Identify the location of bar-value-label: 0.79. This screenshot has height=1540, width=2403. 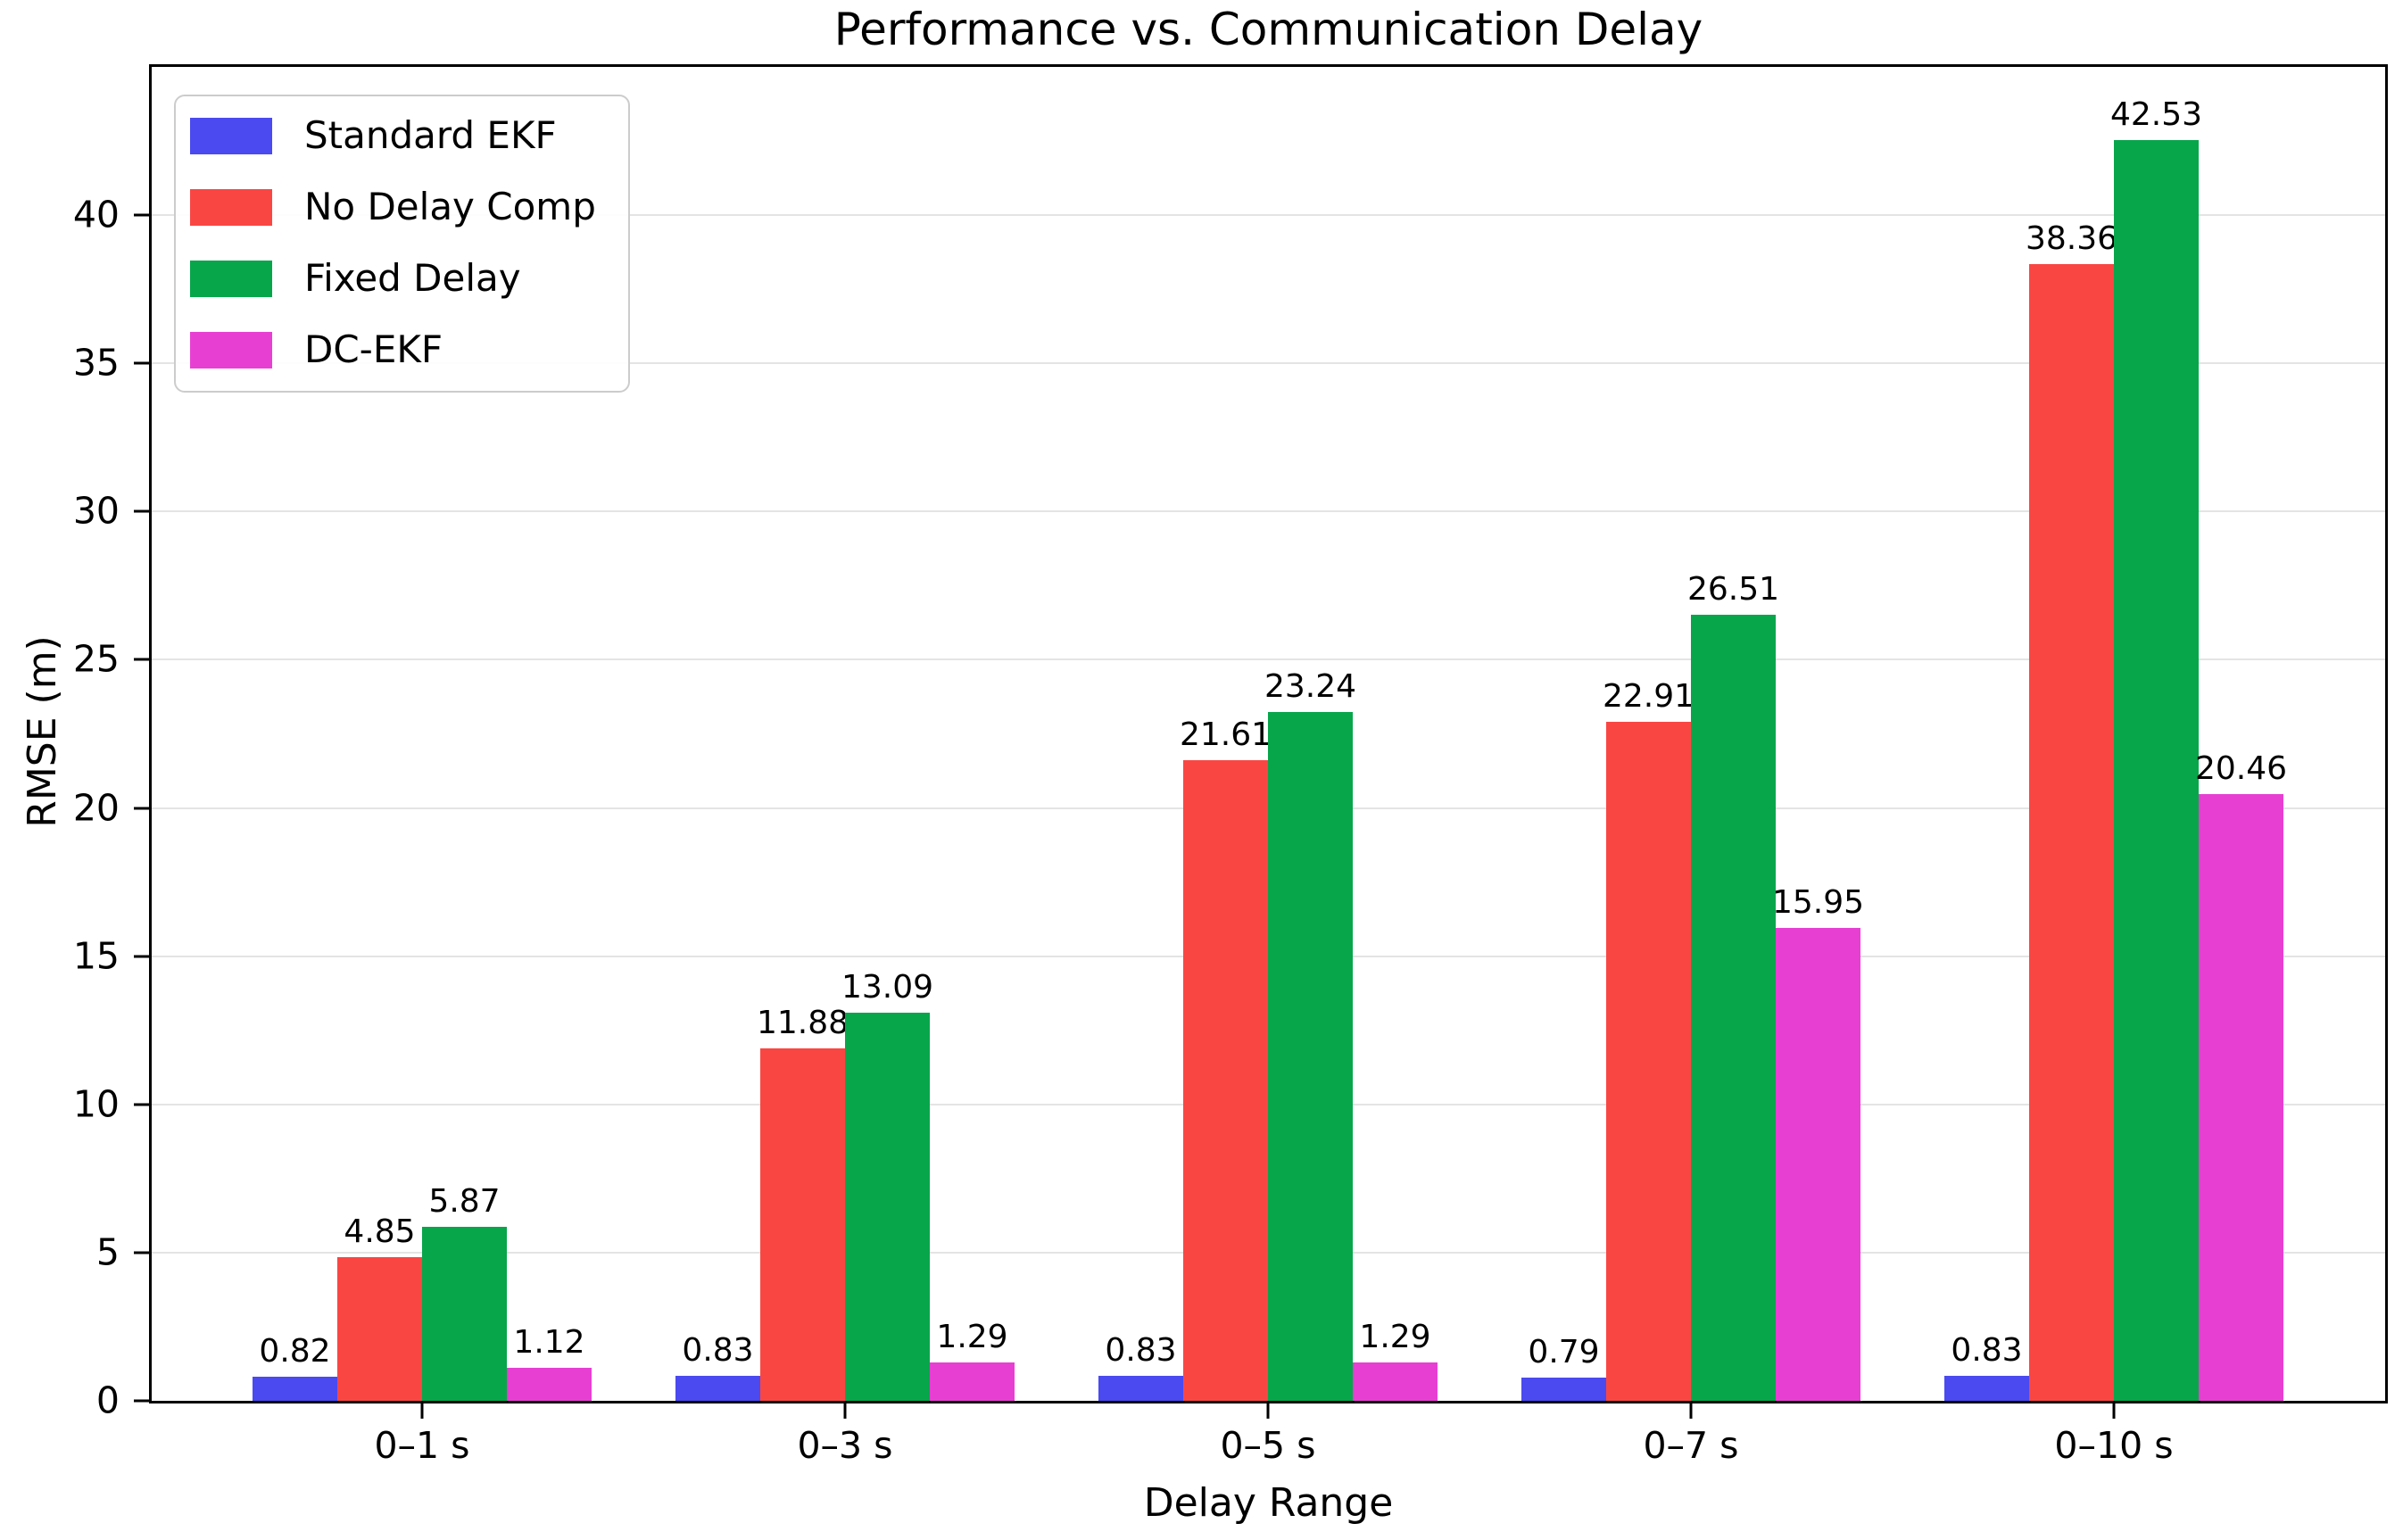
(1564, 1352).